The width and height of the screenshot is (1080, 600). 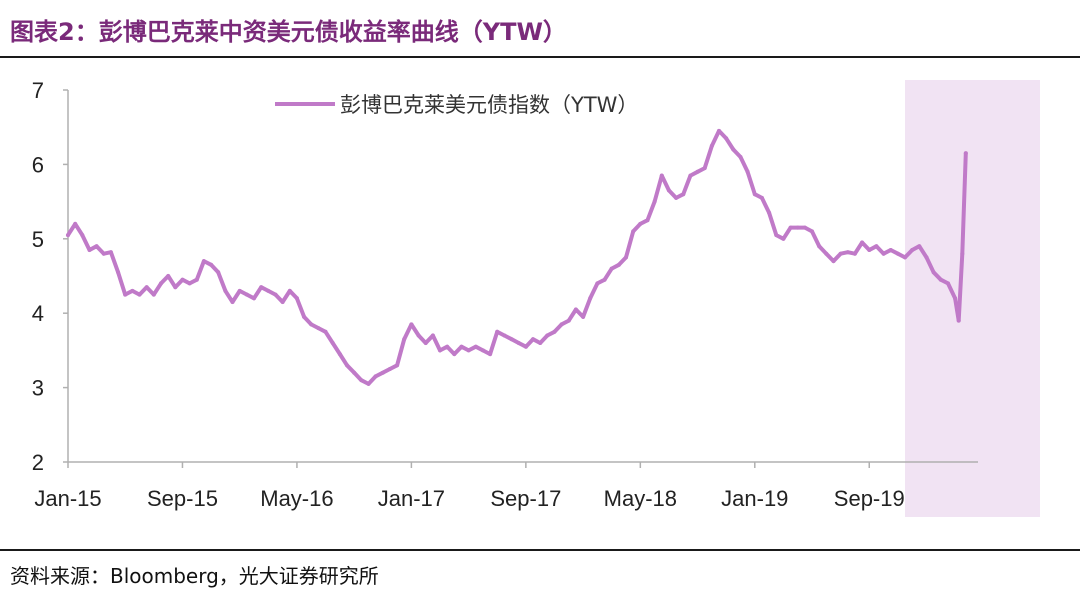 I want to click on y-tick-label: 5, so click(x=38, y=239).